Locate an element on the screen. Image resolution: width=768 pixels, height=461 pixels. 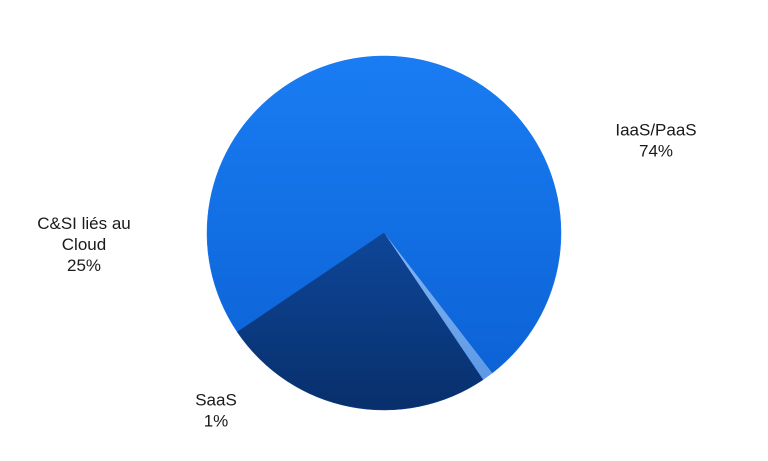
slice-category-label: IaaS/PaaS is located at coordinates (655, 130).